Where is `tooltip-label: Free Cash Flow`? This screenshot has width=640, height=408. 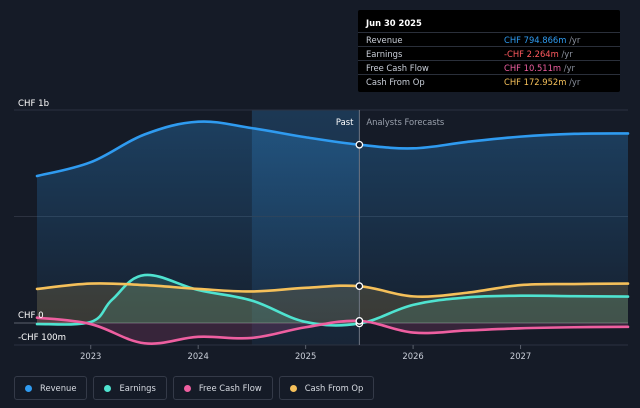 tooltip-label: Free Cash Flow is located at coordinates (397, 68).